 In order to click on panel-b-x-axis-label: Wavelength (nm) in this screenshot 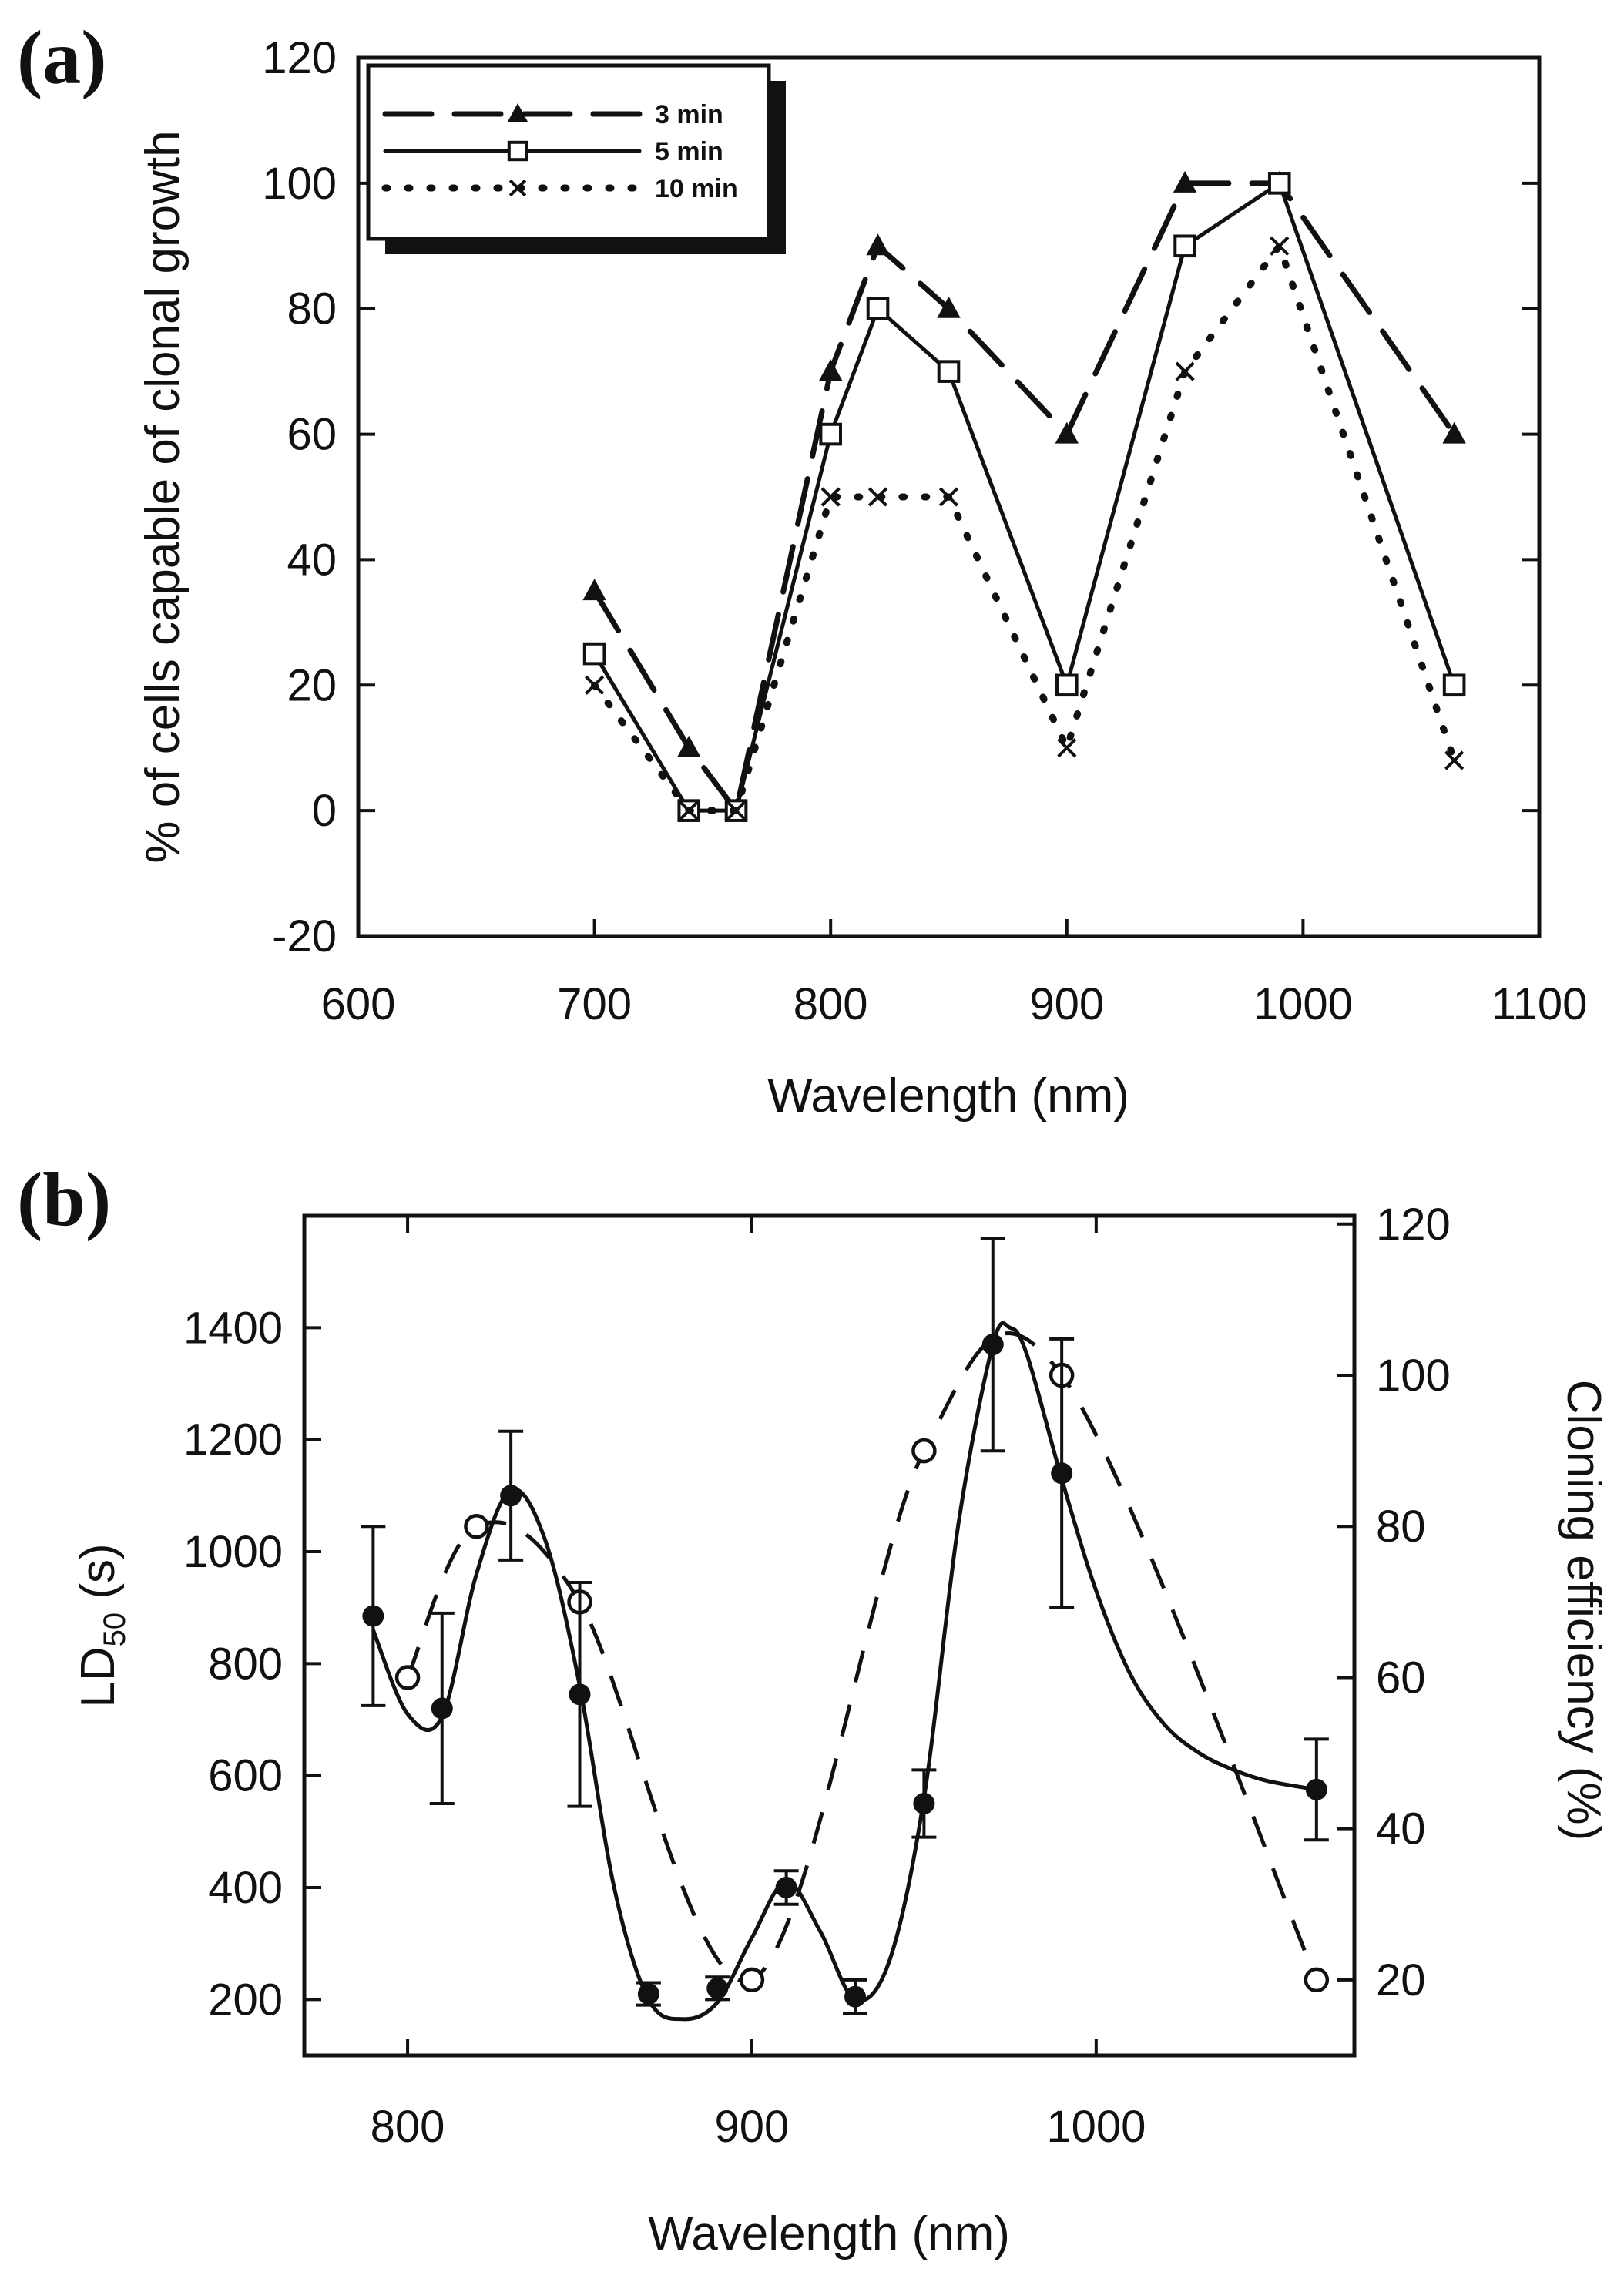, I will do `click(829, 2233)`.